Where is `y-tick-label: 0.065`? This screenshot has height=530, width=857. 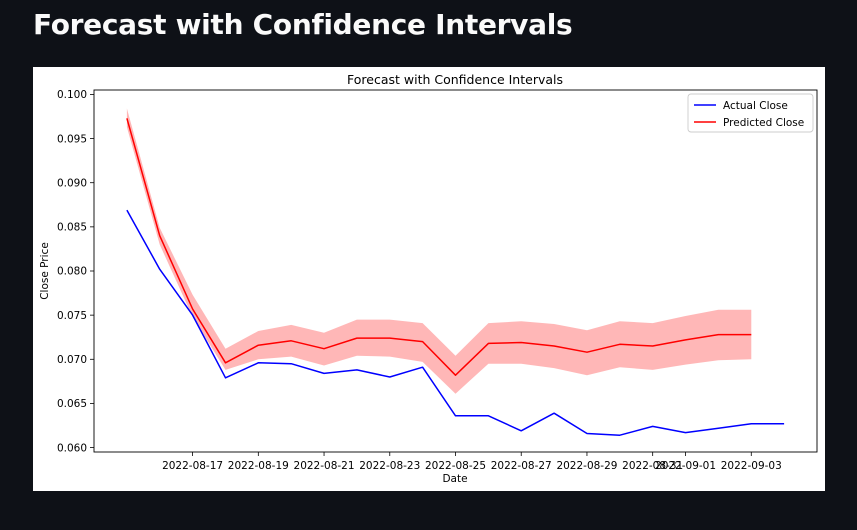
y-tick-label: 0.065 is located at coordinates (72, 404).